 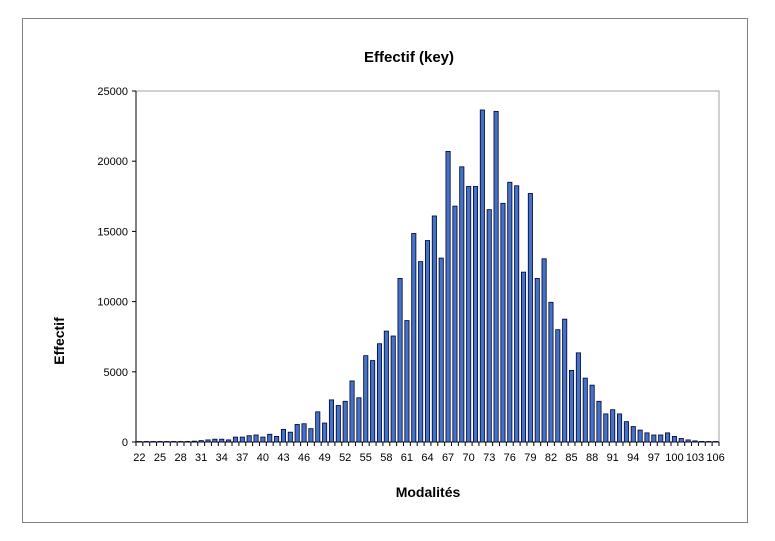 I want to click on x-tick-label: 64, so click(x=427, y=458).